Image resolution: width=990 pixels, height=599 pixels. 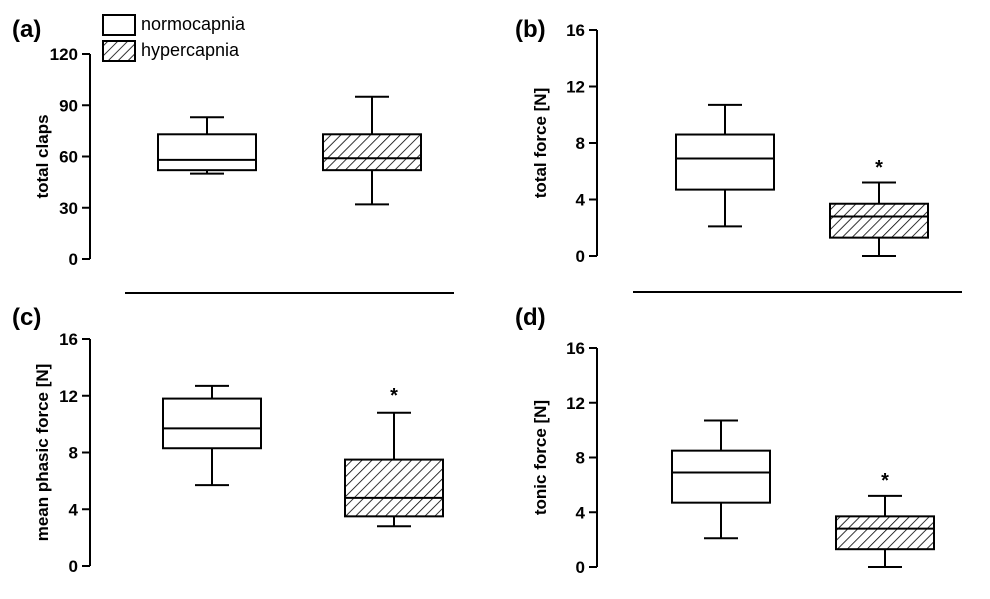 What do you see at coordinates (68, 208) in the screenshot?
I see `y-tick-label: 30` at bounding box center [68, 208].